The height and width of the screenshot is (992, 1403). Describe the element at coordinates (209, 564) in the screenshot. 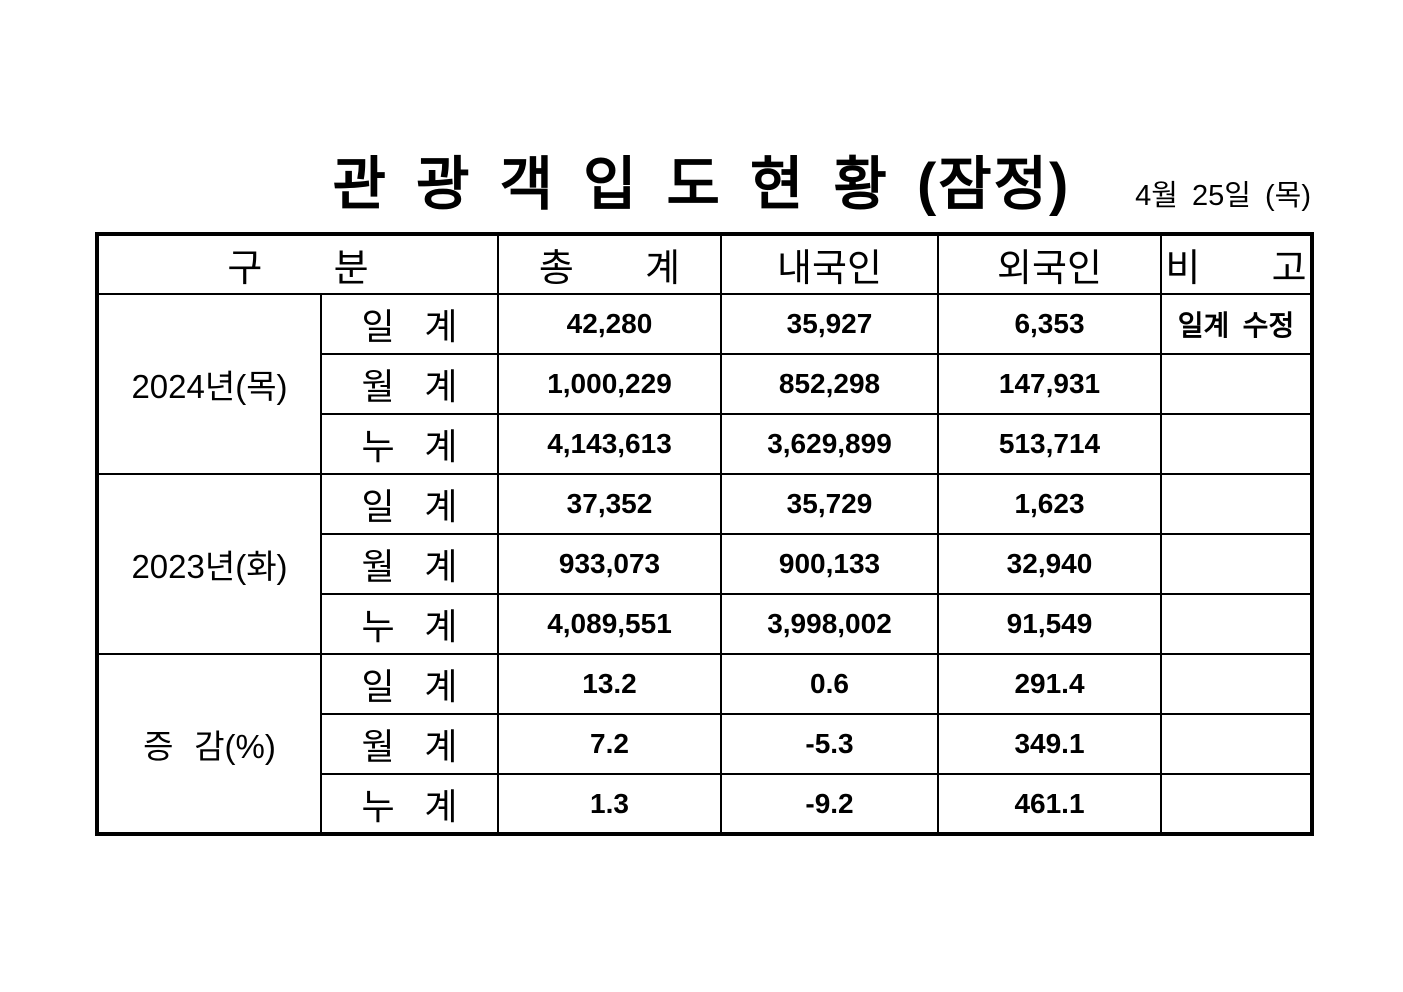

I see `year-cell-2023: 2023년(화)` at that location.